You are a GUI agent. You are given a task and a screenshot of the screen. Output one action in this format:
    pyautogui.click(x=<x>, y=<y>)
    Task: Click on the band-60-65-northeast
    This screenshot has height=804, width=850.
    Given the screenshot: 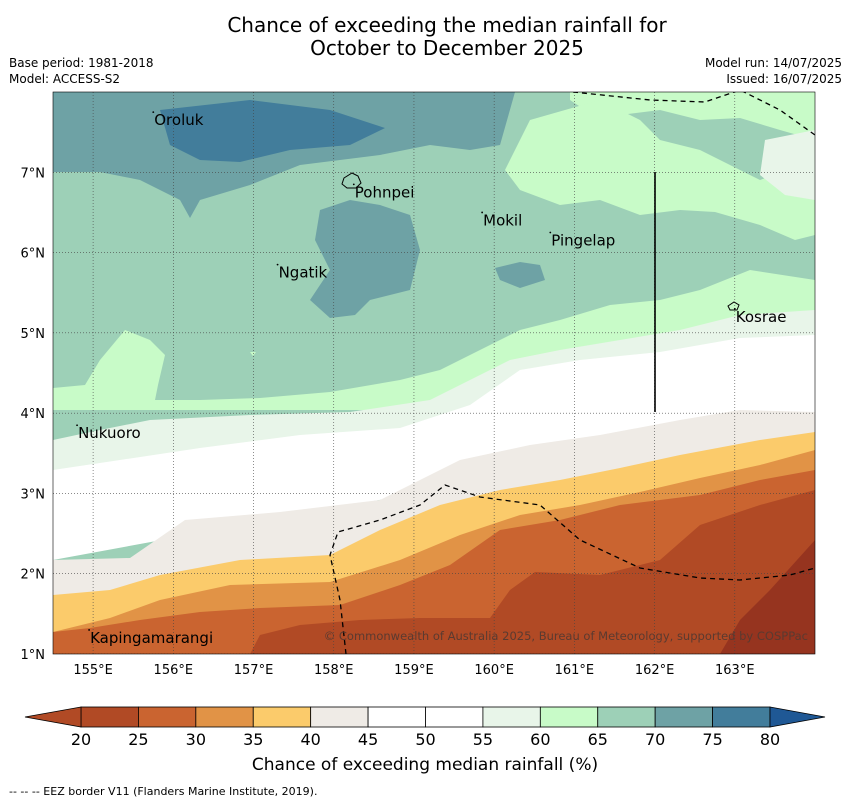 What is the action you would take?
    pyautogui.click(x=692, y=116)
    